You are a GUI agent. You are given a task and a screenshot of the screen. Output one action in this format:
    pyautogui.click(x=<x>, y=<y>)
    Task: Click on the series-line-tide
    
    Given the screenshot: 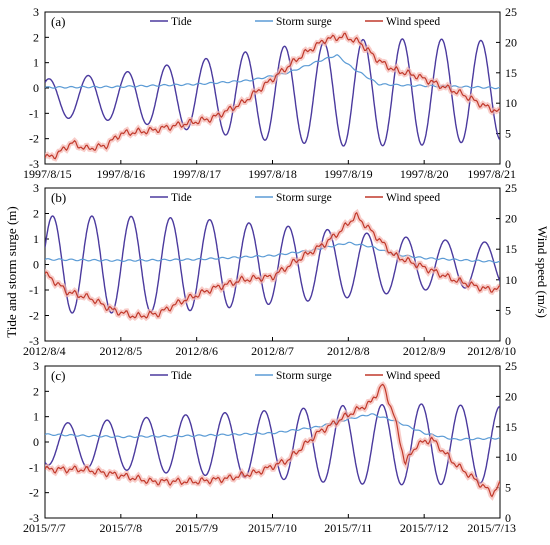 What is the action you would take?
    pyautogui.click(x=272, y=444)
    